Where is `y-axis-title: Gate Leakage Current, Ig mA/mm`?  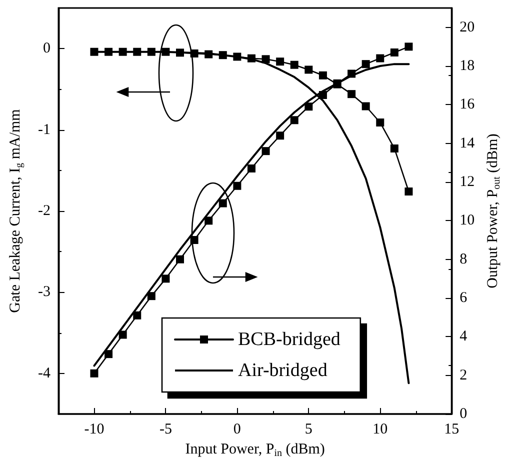 y-axis-title: Gate Leakage Current, Ig mA/mm is located at coordinates (16, 210).